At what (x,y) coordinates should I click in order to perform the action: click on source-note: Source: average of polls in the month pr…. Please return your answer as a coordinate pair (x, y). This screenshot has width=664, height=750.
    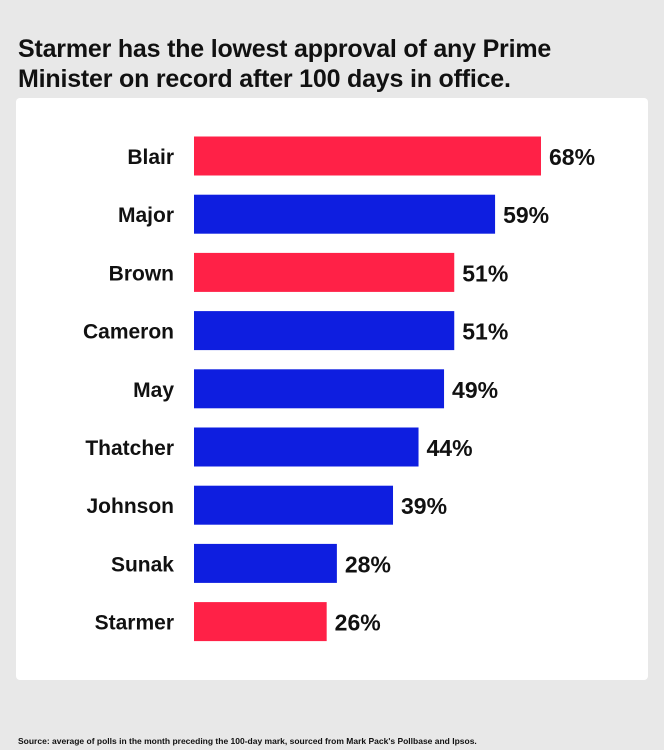
    Looking at the image, I should click on (247, 741).